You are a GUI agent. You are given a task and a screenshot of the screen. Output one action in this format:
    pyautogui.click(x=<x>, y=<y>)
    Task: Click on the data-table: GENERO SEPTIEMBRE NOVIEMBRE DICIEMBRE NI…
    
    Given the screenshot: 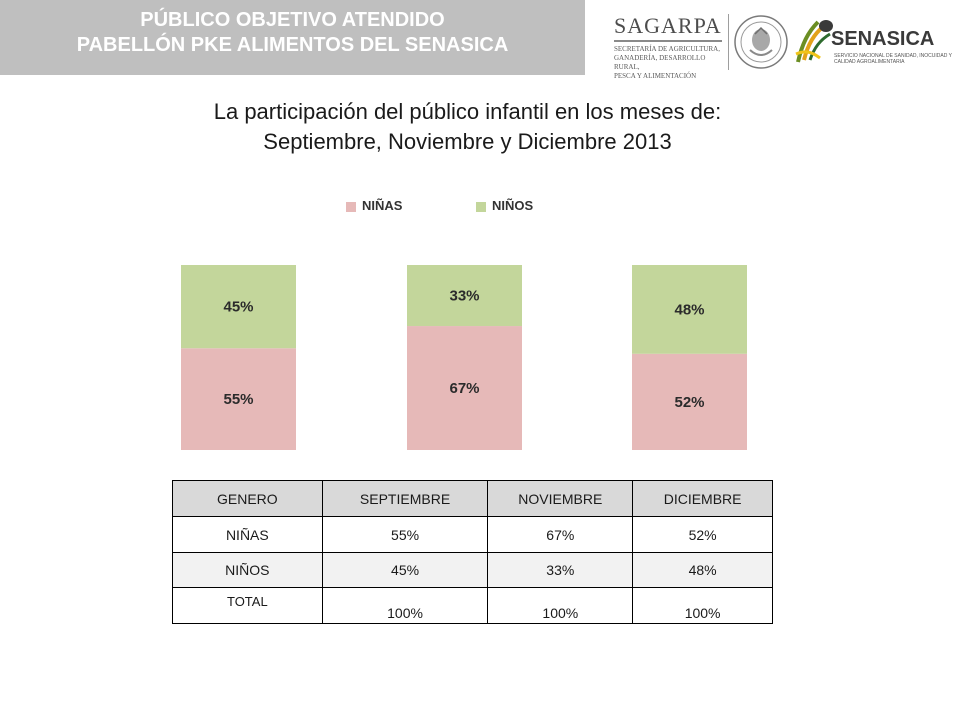 What is the action you would take?
    pyautogui.click(x=472, y=552)
    